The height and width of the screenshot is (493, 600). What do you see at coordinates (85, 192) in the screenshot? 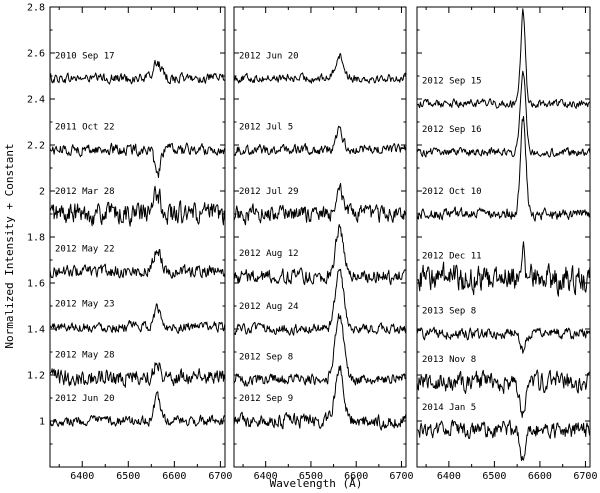
I see `spectrum-date-label: 2012 Mar 28` at bounding box center [85, 192].